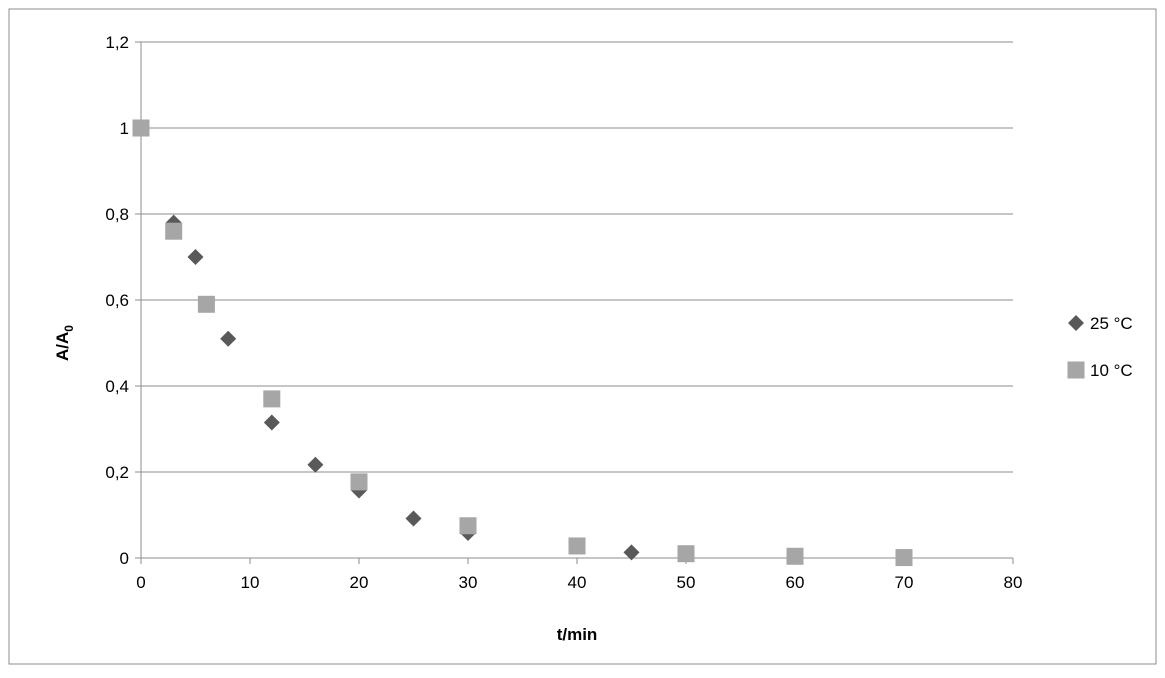  What do you see at coordinates (795, 582) in the screenshot?
I see `x-tick-label: 60` at bounding box center [795, 582].